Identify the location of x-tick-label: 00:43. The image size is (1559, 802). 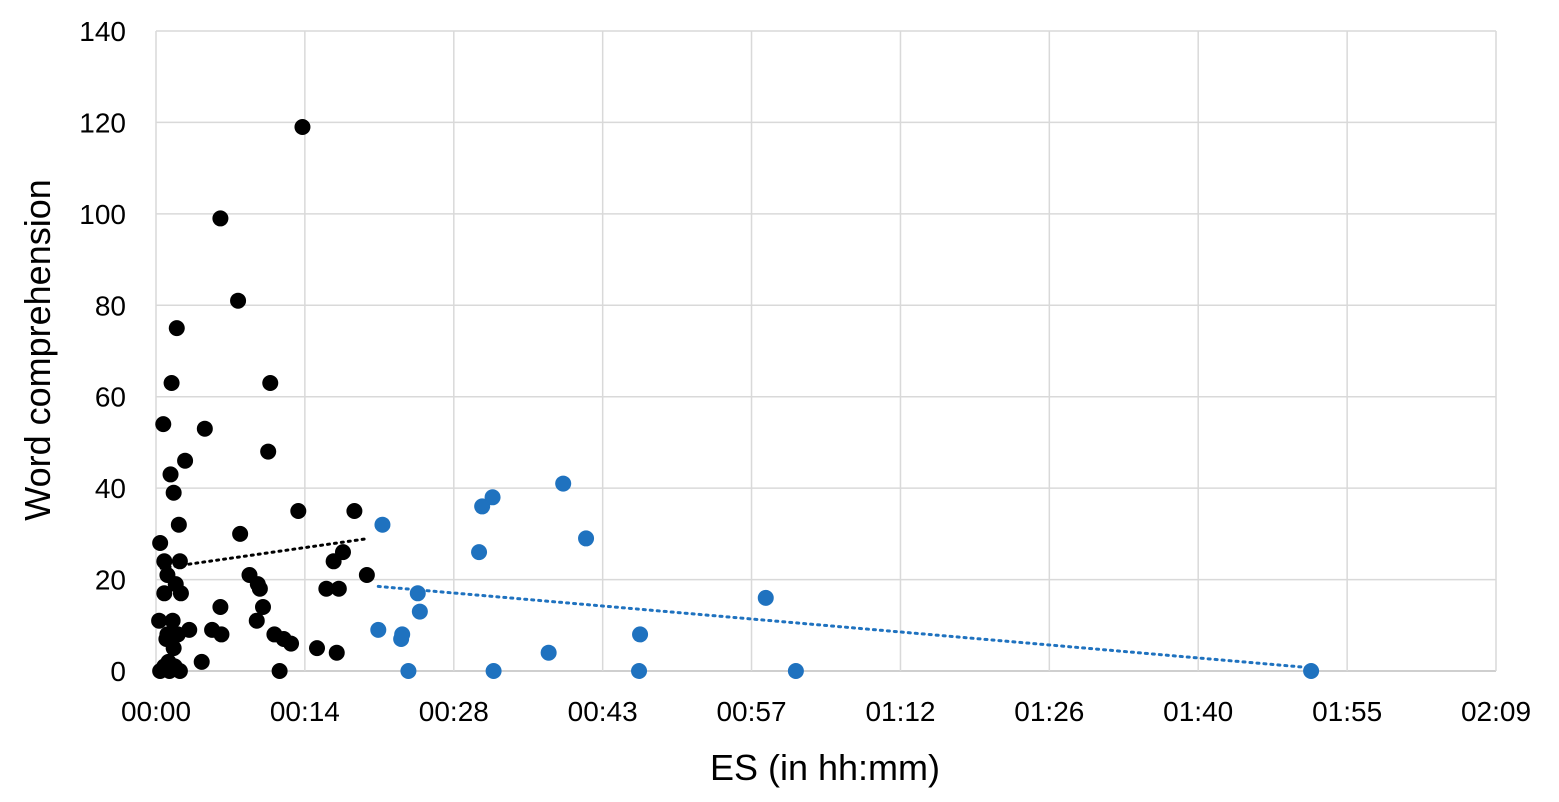
(603, 711).